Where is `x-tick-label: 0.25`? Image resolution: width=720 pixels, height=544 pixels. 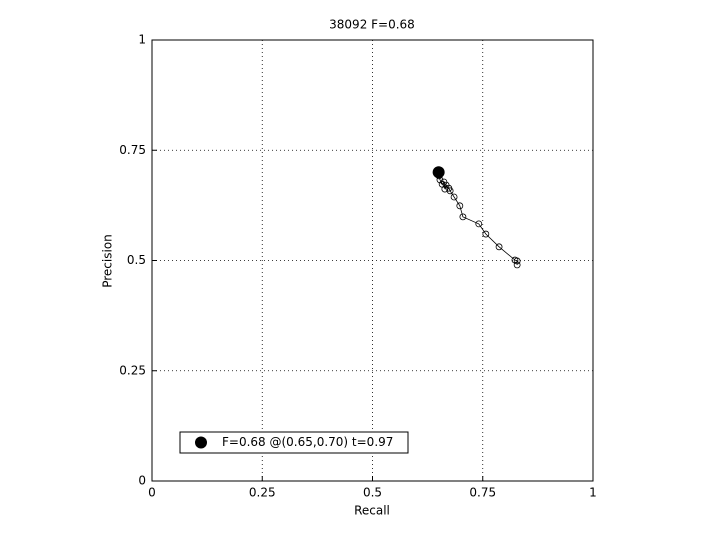 x-tick-label: 0.25 is located at coordinates (262, 493).